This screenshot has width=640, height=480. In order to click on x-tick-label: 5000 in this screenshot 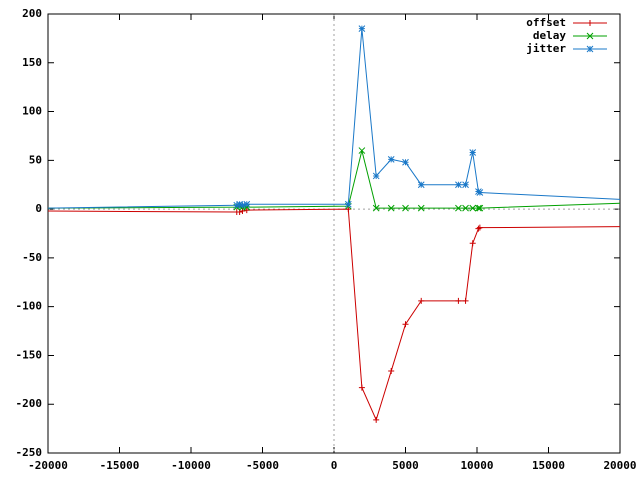, I will do `click(405, 465)`.